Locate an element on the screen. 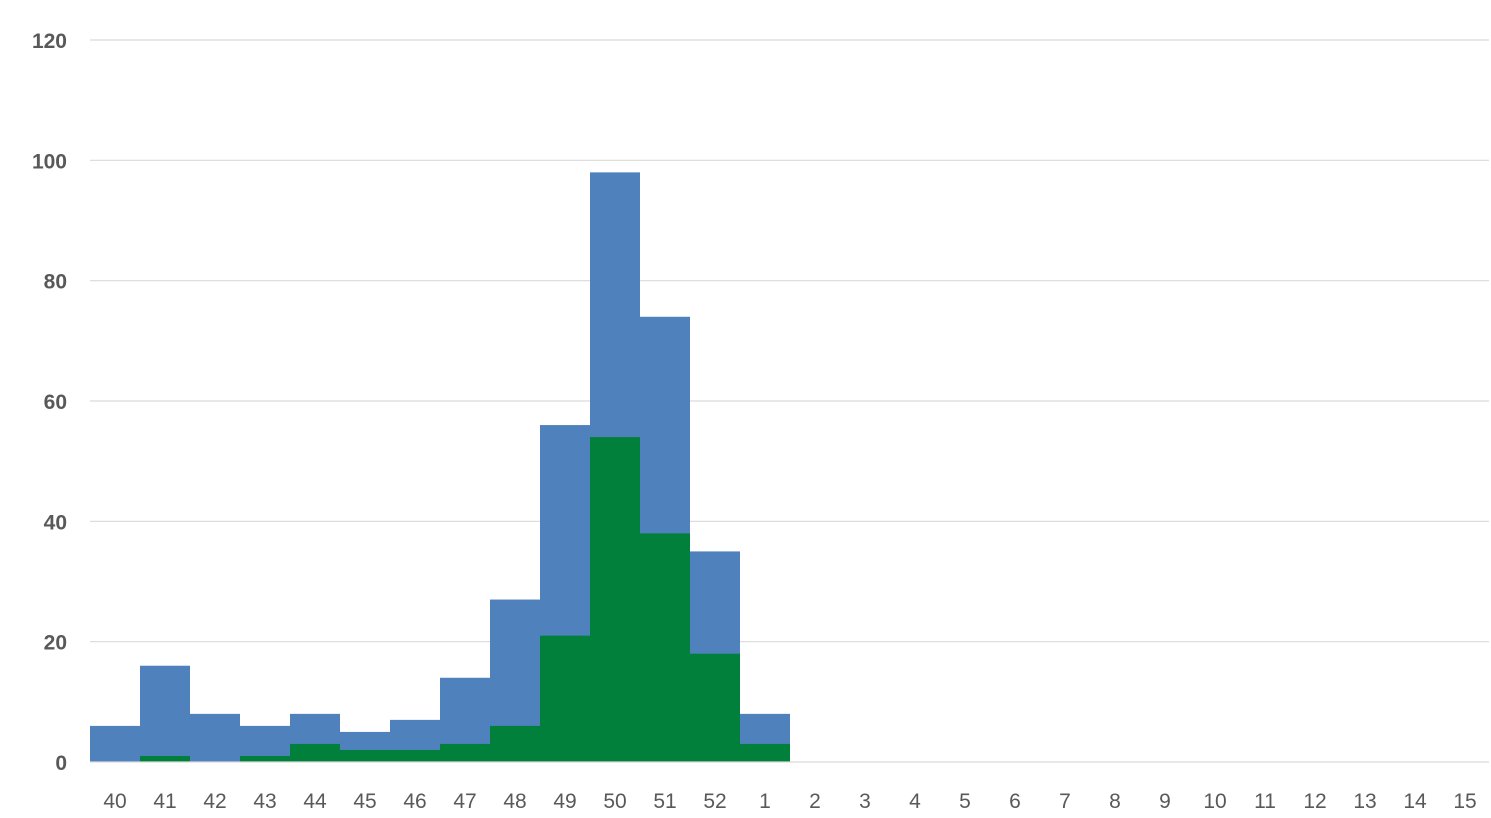 The width and height of the screenshot is (1491, 818). x-tick-label: 11 is located at coordinates (1265, 801).